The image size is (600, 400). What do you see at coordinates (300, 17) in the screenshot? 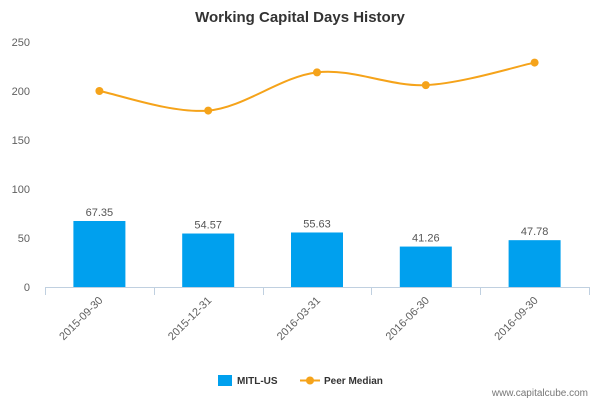
I see `chart-title: Working Capital Days History` at bounding box center [300, 17].